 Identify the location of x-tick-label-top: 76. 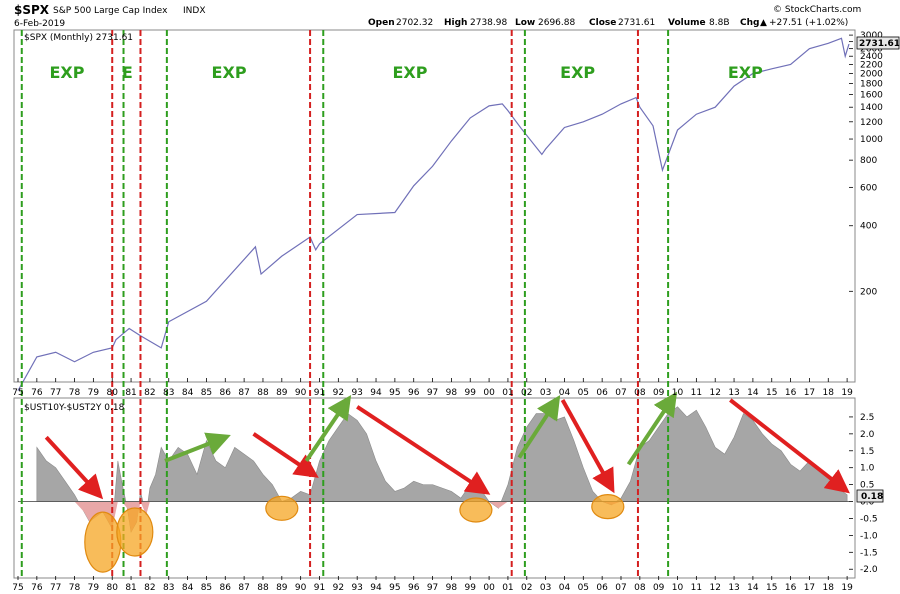
(37, 393).